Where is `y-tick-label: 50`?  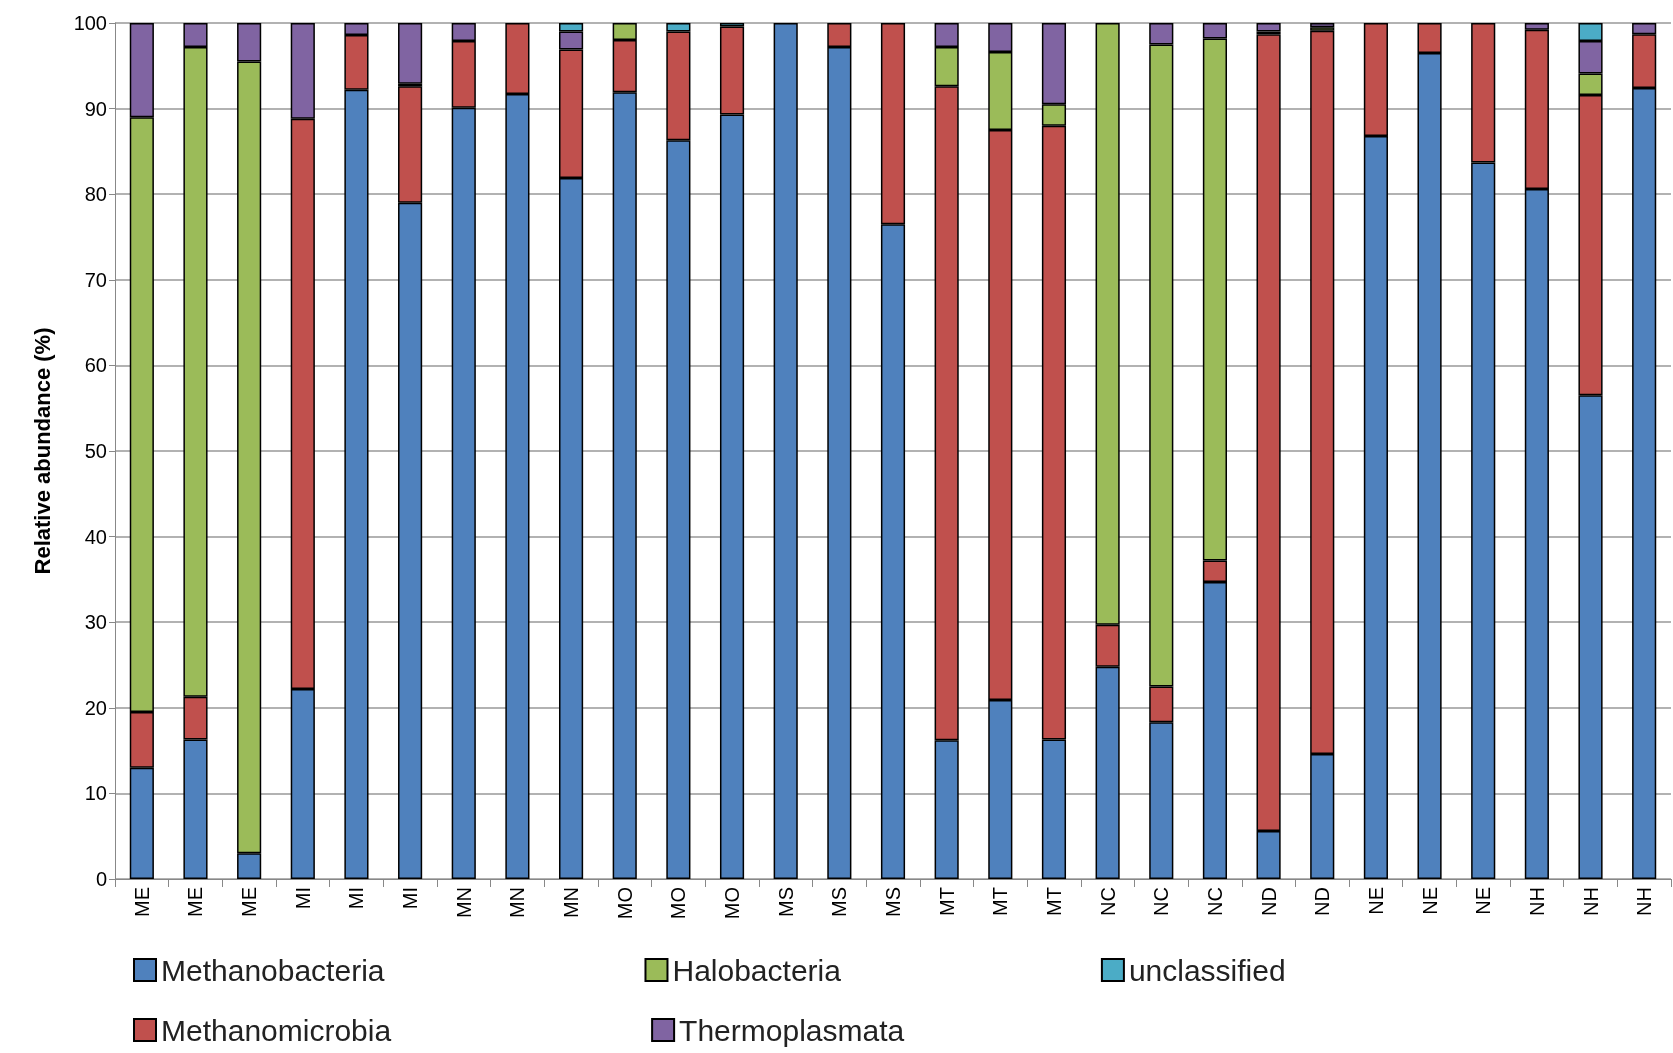 y-tick-label: 50 is located at coordinates (95, 451).